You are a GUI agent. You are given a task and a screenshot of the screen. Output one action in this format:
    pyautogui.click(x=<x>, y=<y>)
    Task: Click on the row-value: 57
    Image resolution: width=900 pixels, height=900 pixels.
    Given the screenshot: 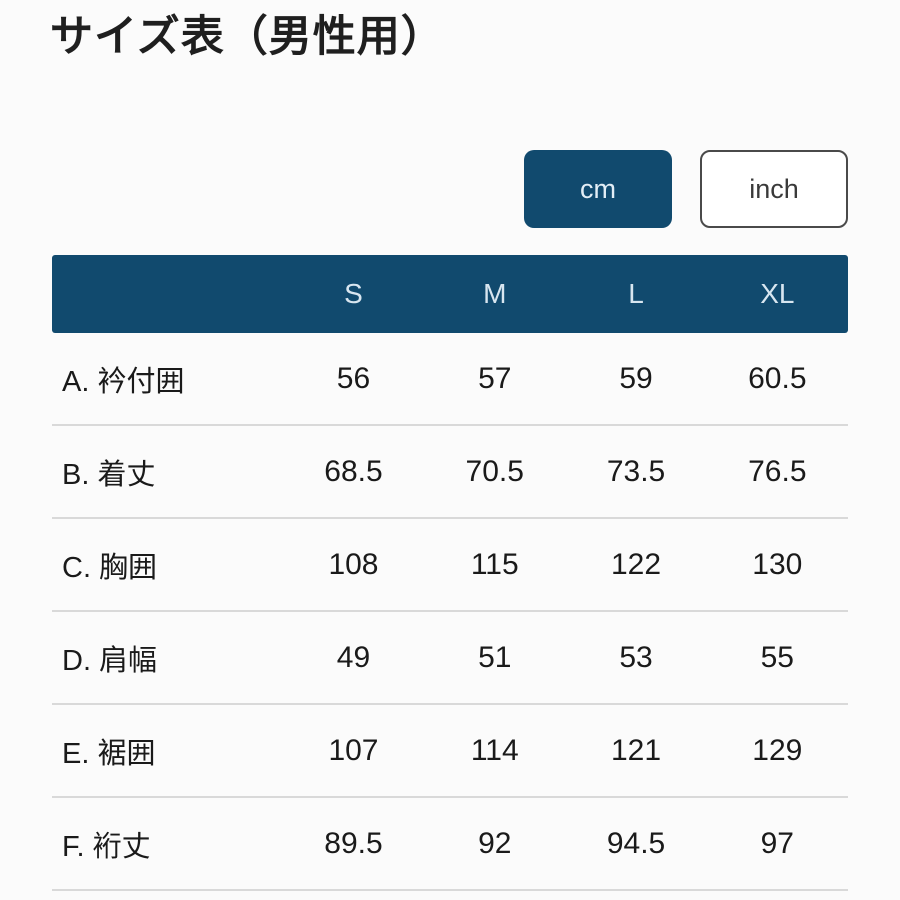 What is the action you would take?
    pyautogui.click(x=495, y=378)
    